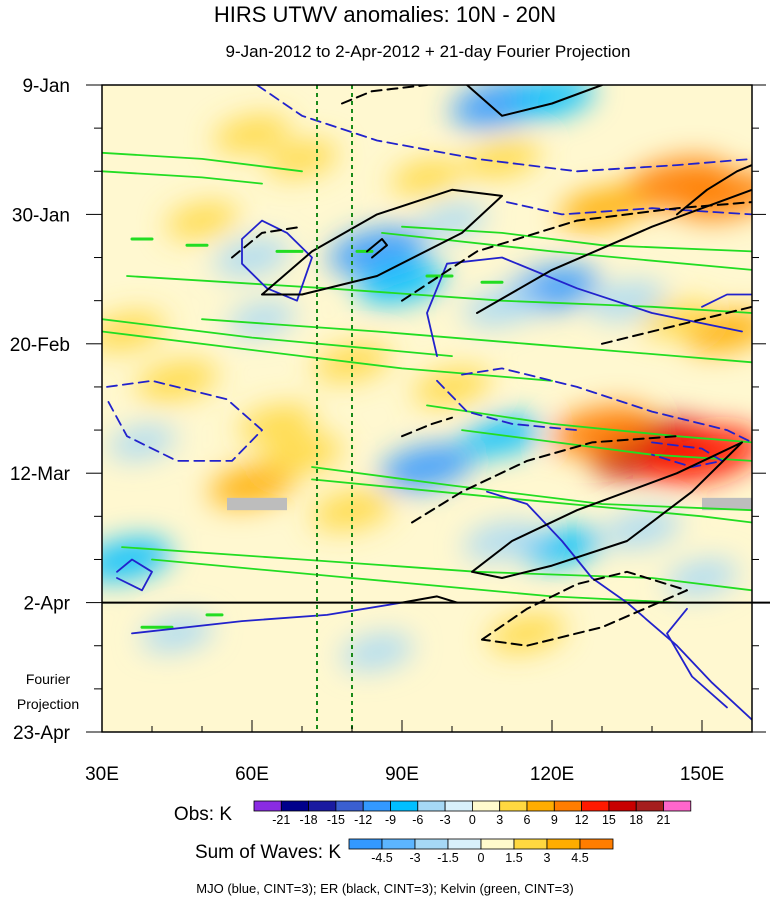  What do you see at coordinates (579, 858) in the screenshot?
I see `waves-colorbar-level-label: 4.5` at bounding box center [579, 858].